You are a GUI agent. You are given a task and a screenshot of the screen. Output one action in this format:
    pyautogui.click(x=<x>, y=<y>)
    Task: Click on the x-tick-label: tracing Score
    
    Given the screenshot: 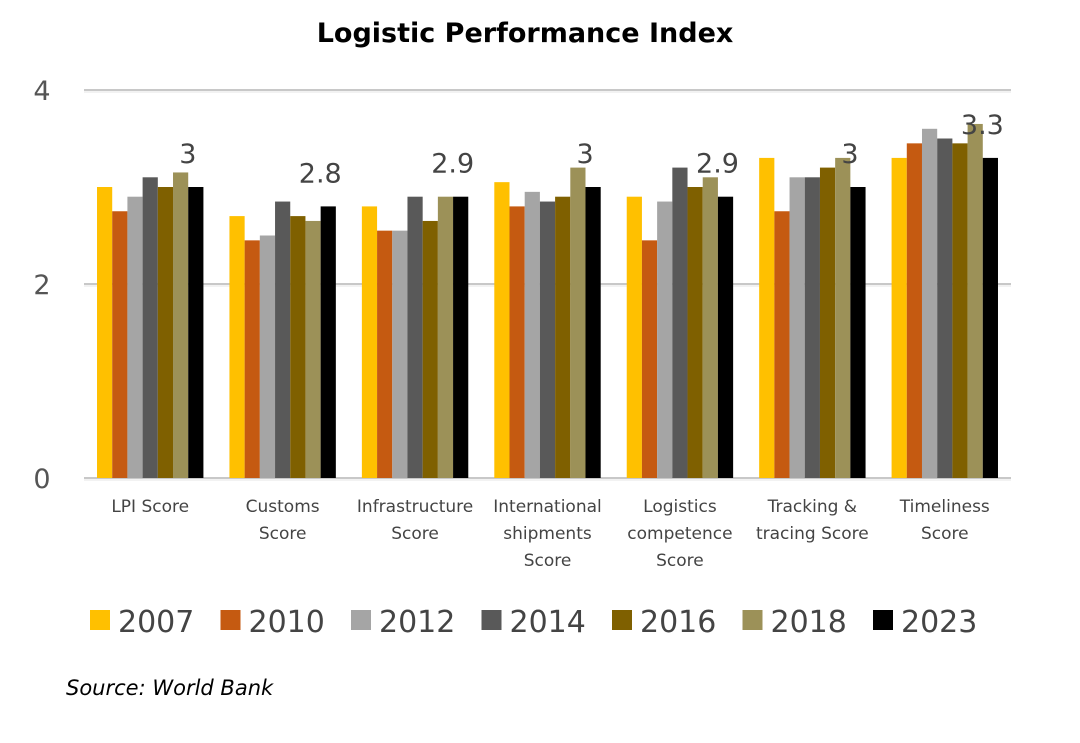 What is the action you would take?
    pyautogui.click(x=812, y=534)
    